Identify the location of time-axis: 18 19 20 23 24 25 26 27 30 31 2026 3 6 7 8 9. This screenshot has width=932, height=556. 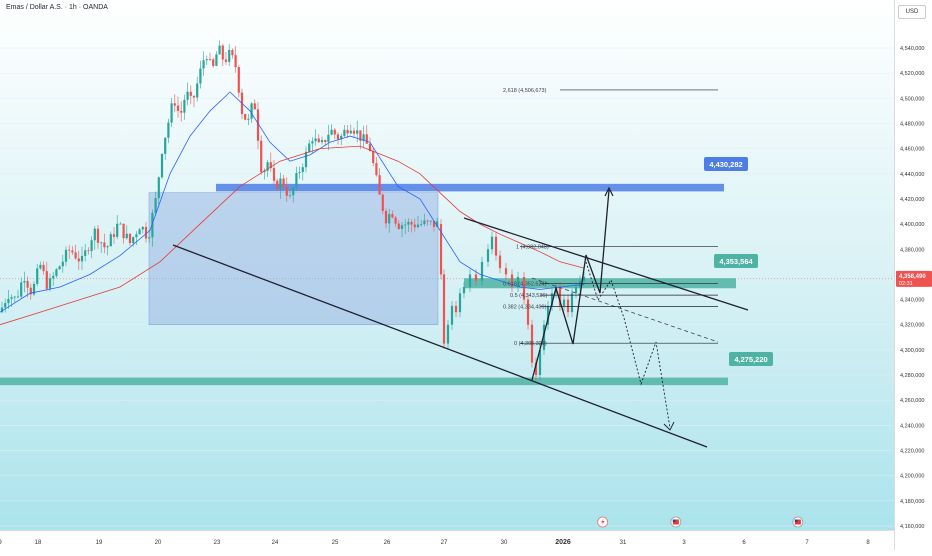
(447, 540).